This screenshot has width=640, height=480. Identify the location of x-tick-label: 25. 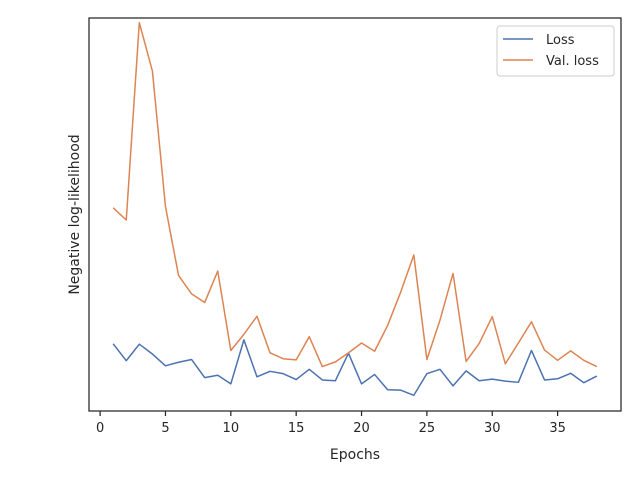
(427, 428).